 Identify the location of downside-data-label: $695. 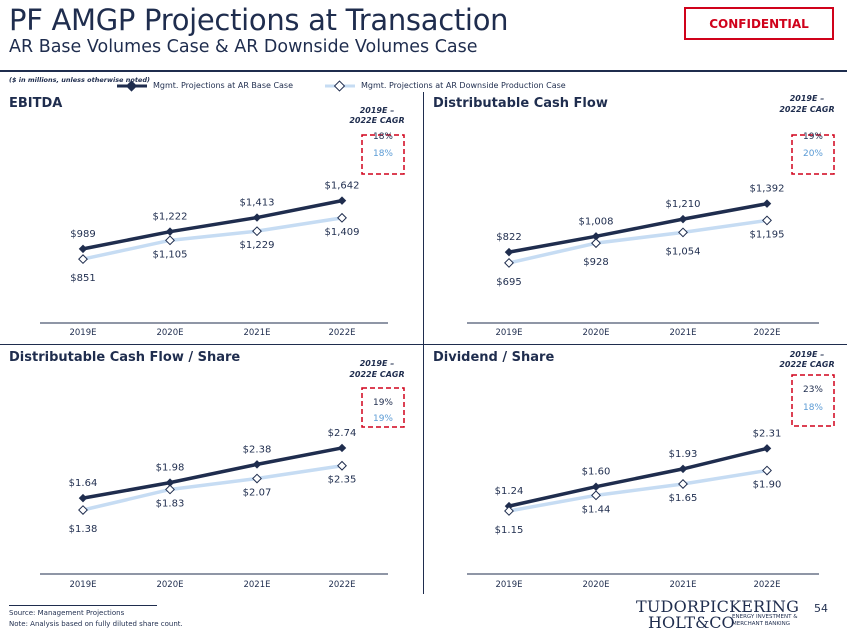
(508, 282).